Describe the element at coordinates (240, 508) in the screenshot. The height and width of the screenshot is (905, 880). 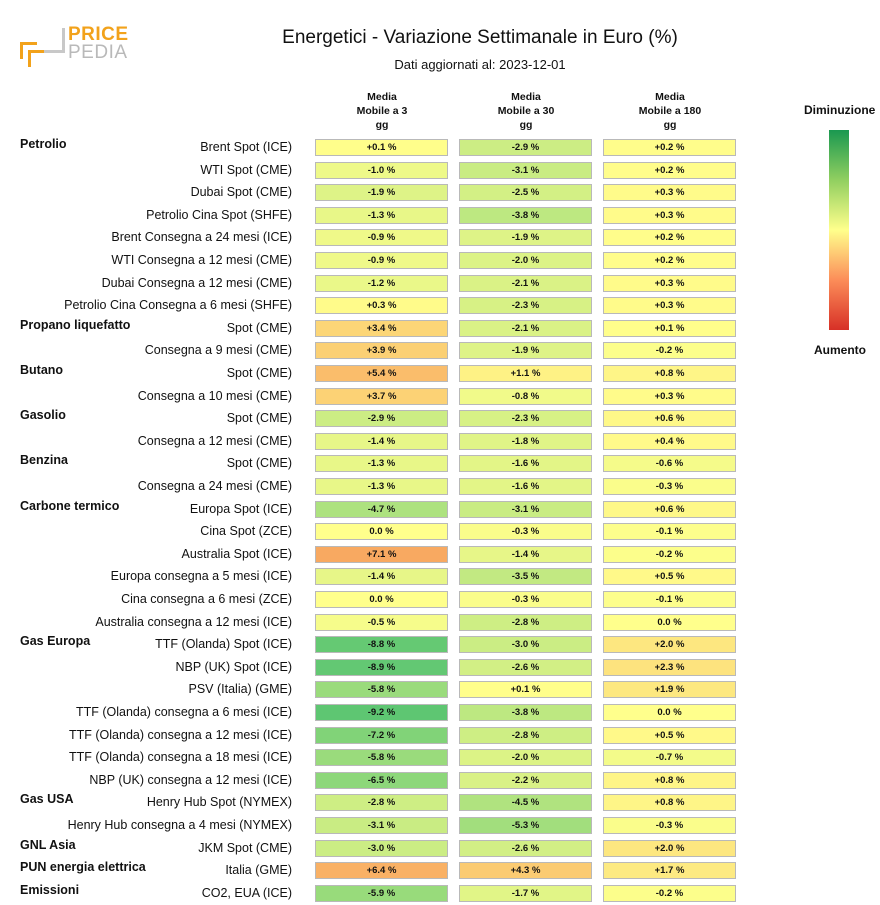
I see `row-label: Europa Spot (ICE)` at that location.